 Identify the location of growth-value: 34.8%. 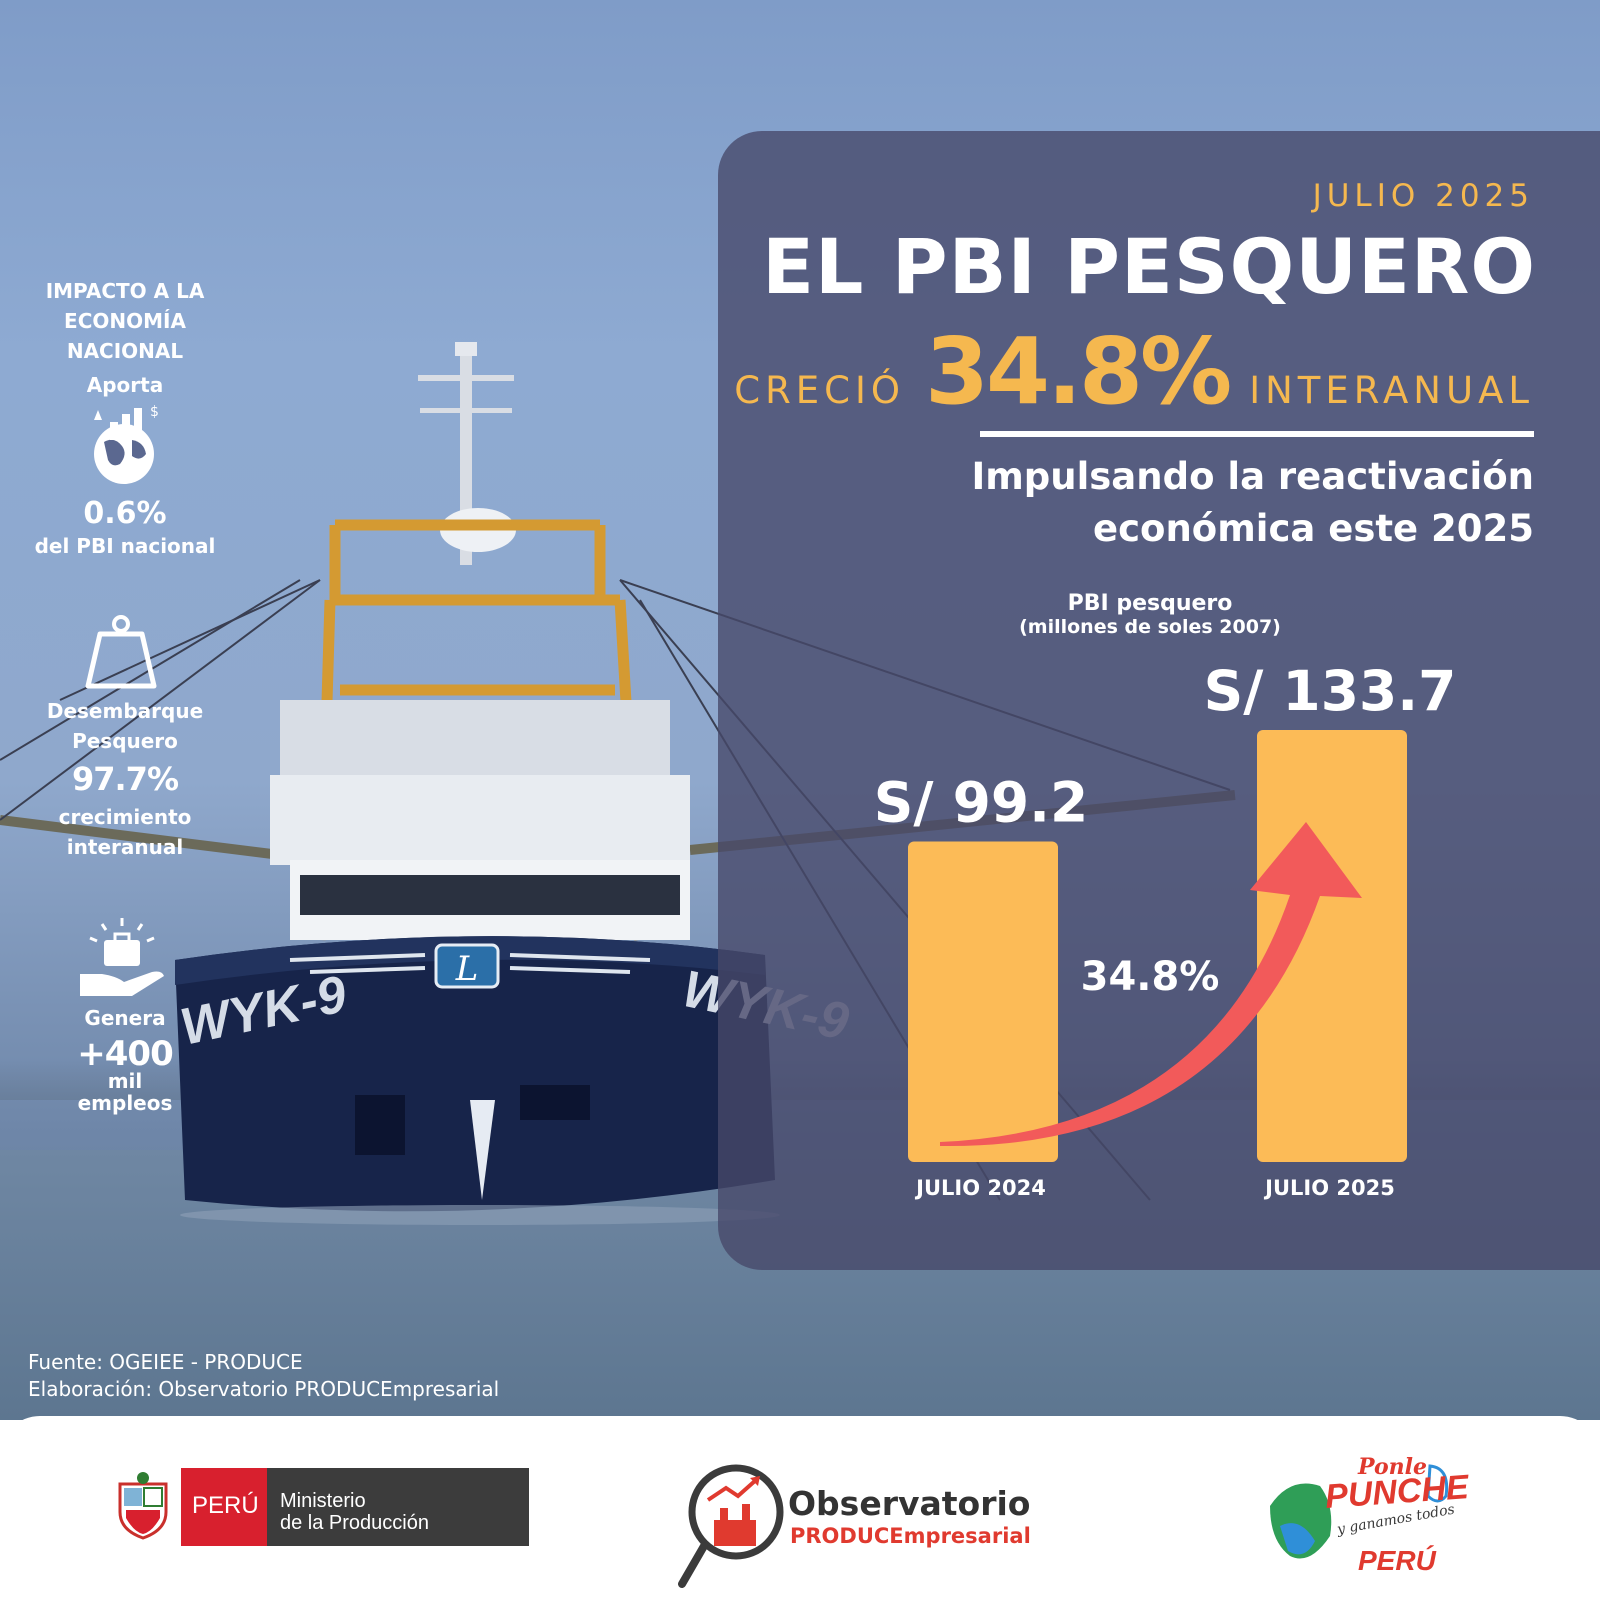
(1078, 371).